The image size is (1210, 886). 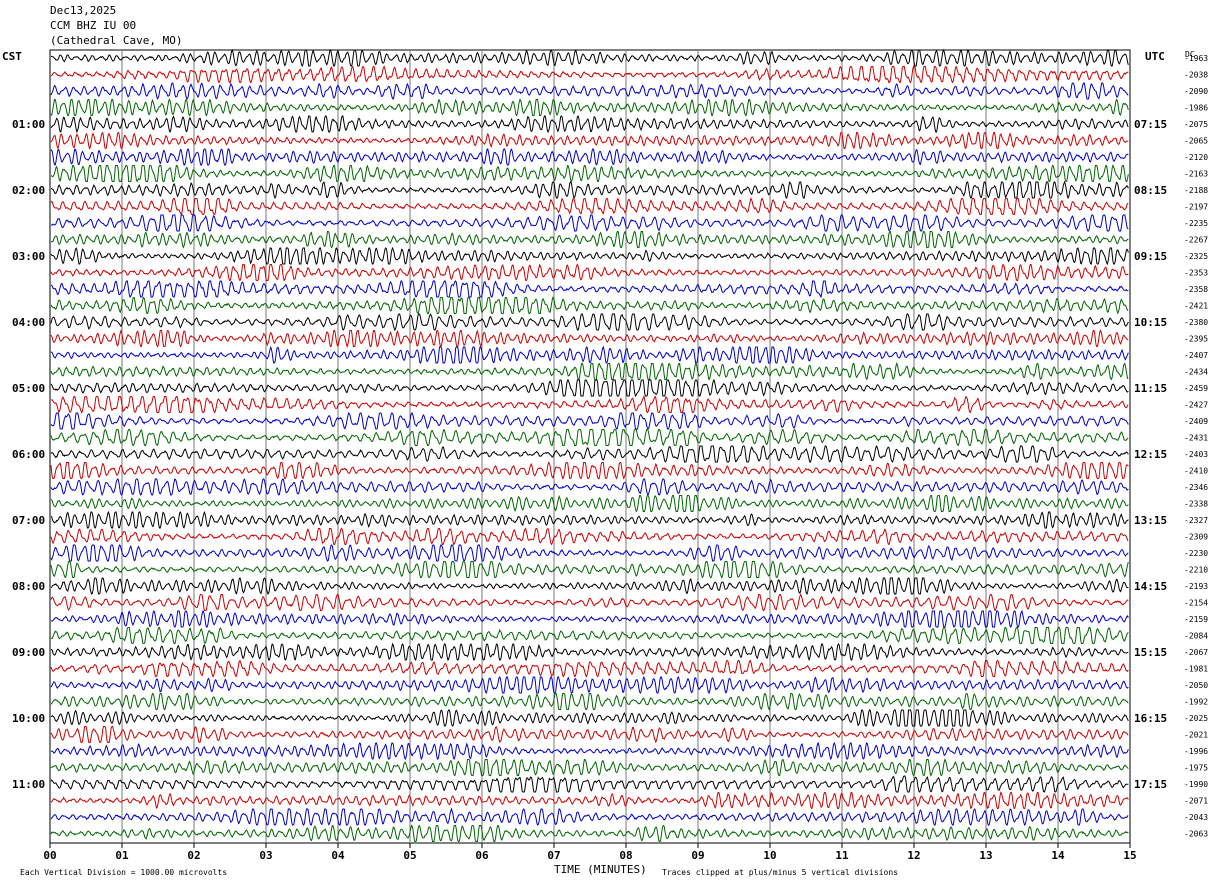 What do you see at coordinates (1129, 855) in the screenshot?
I see `x-tick-label: 15` at bounding box center [1129, 855].